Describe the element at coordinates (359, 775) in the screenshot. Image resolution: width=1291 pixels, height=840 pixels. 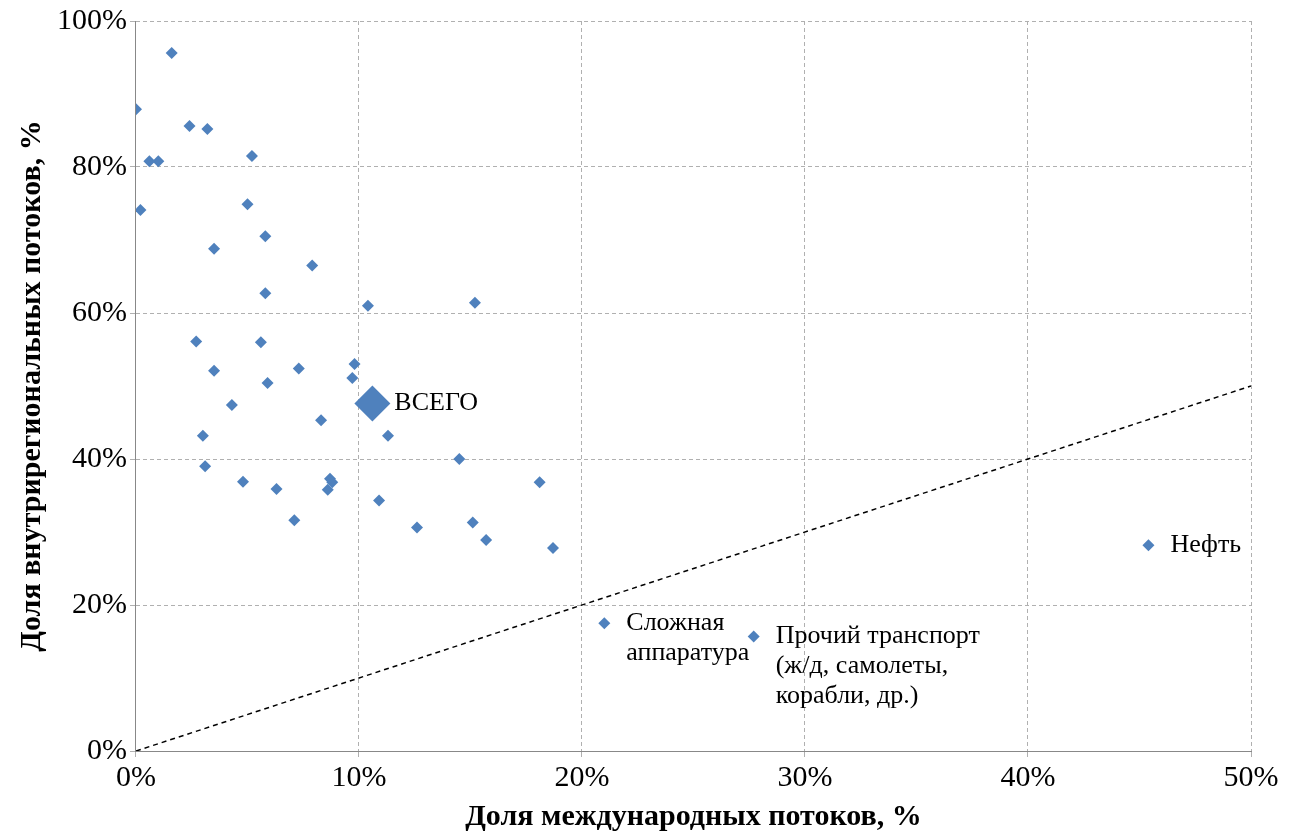
I see `x-tick-label: 10%` at that location.